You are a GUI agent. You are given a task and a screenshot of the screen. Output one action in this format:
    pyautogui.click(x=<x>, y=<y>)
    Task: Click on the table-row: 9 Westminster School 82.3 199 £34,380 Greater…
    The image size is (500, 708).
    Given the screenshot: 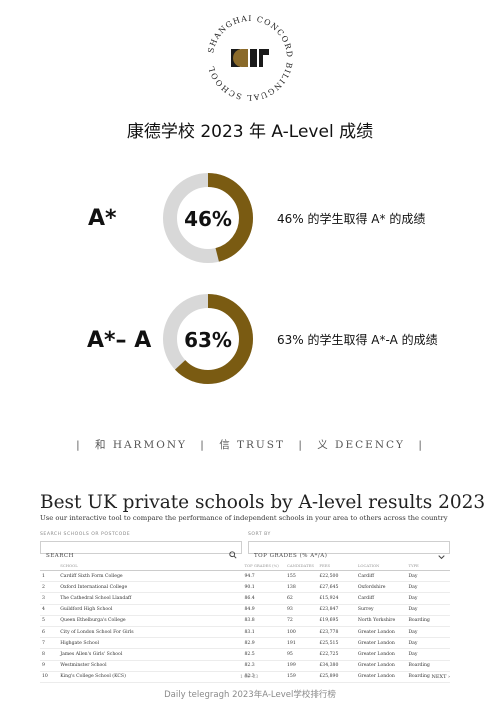 What is the action you would take?
    pyautogui.click(x=245, y=666)
    